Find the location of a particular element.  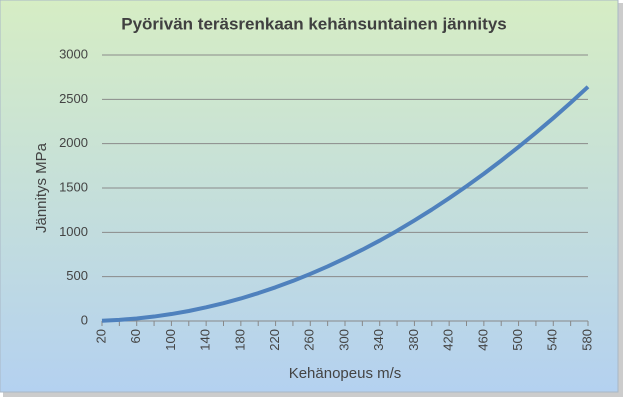

x-tick-label: 180 is located at coordinates (239, 340).